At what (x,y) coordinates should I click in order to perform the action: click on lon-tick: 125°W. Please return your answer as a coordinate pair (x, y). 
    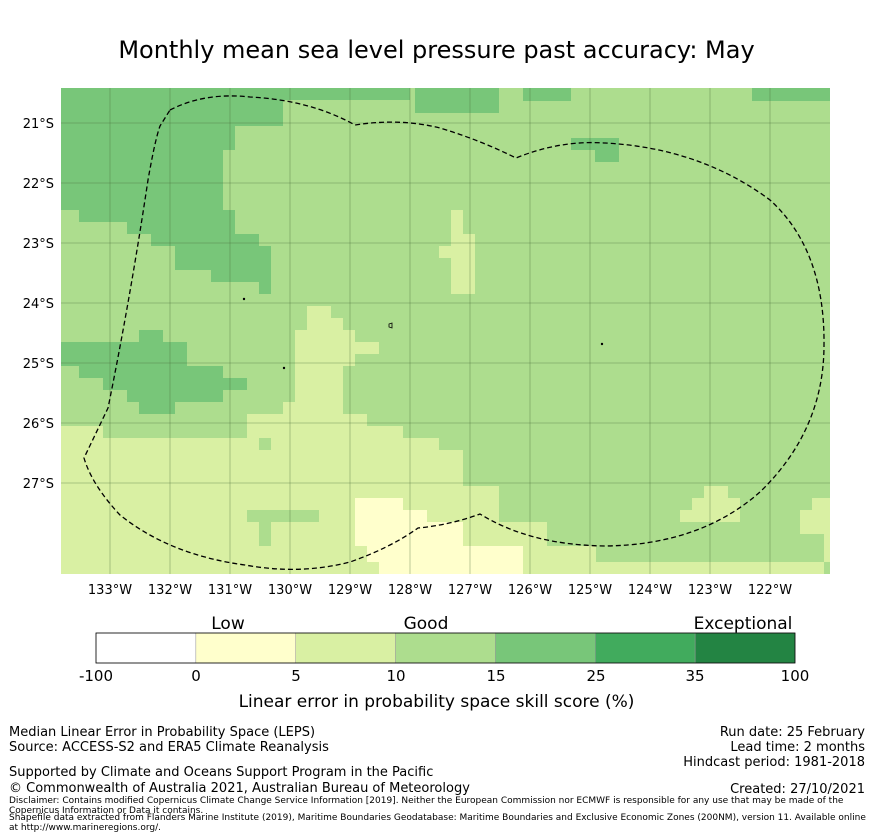
    Looking at the image, I should click on (590, 590).